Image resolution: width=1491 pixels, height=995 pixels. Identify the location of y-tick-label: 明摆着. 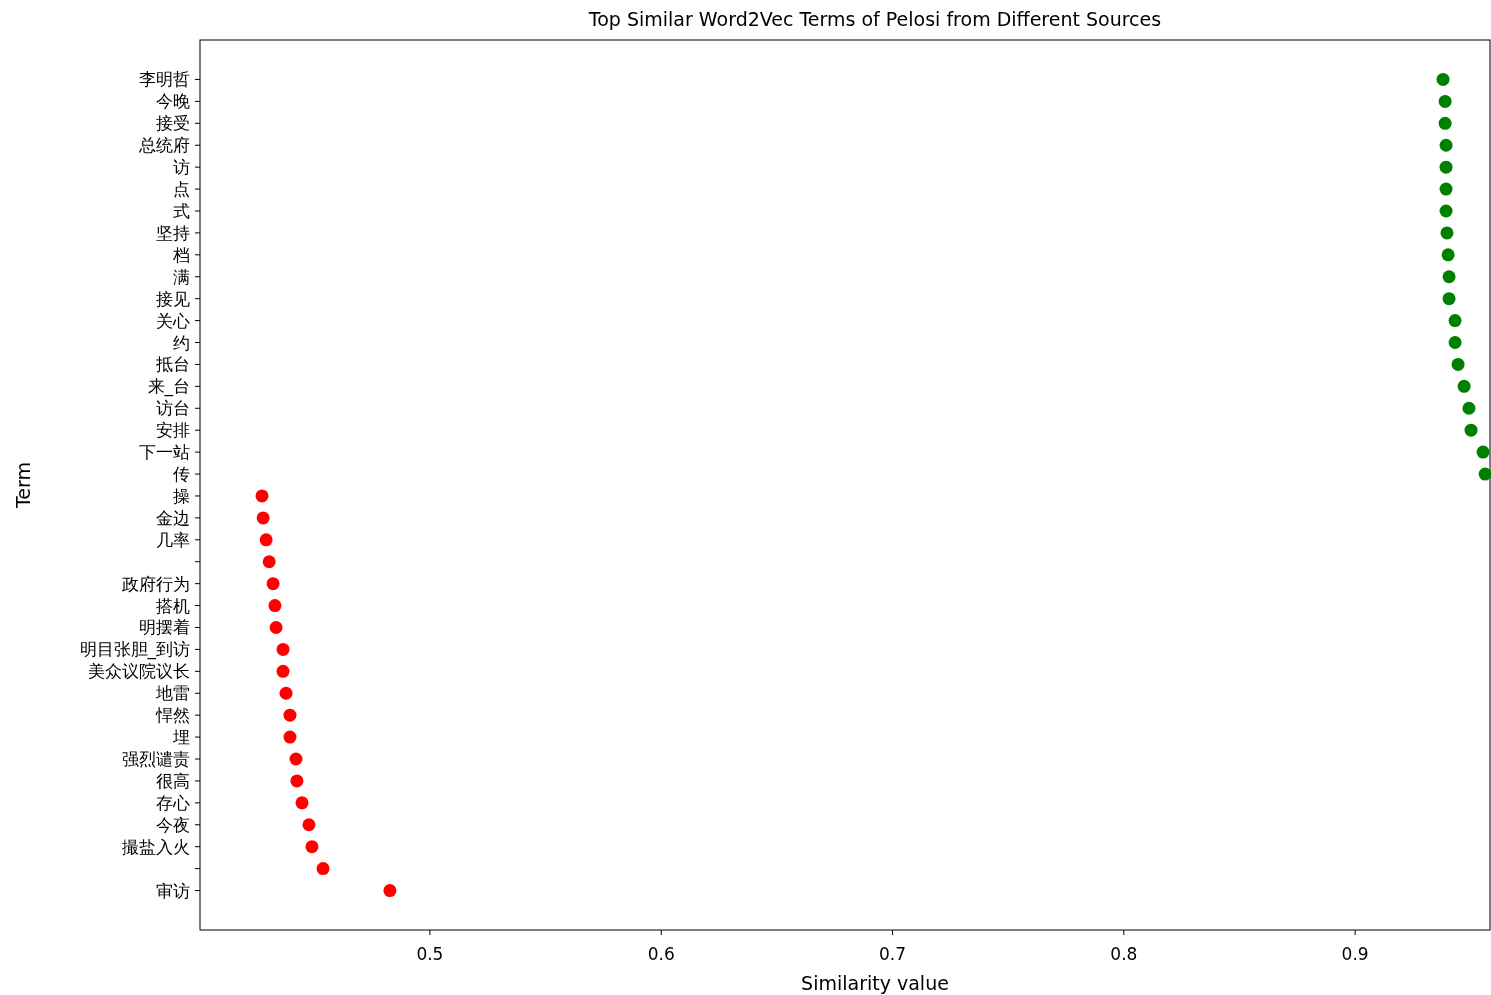
(164, 627).